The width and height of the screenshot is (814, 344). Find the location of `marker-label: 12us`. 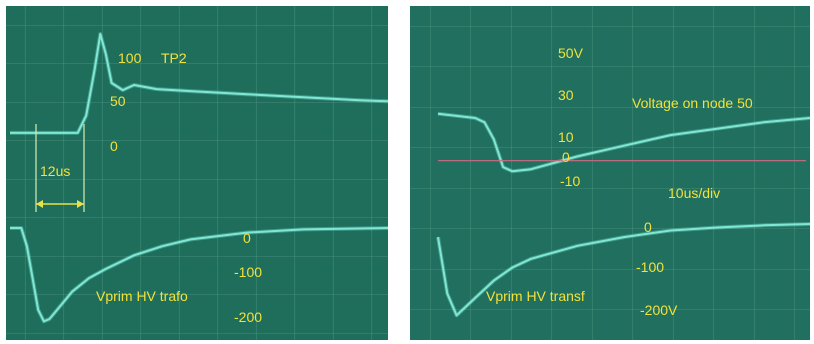

marker-label: 12us is located at coordinates (55, 171).